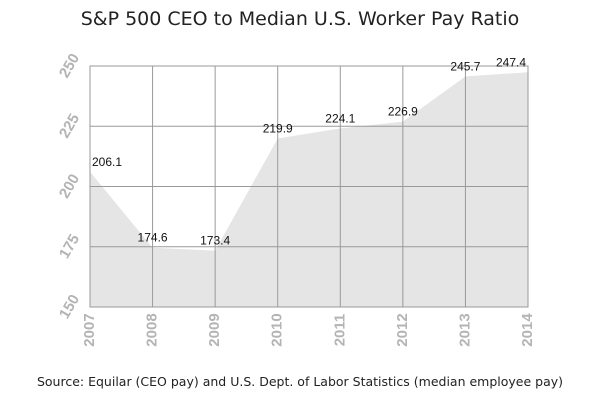 The height and width of the screenshot is (400, 600). What do you see at coordinates (511, 62) in the screenshot?
I see `data-label: 247.4` at bounding box center [511, 62].